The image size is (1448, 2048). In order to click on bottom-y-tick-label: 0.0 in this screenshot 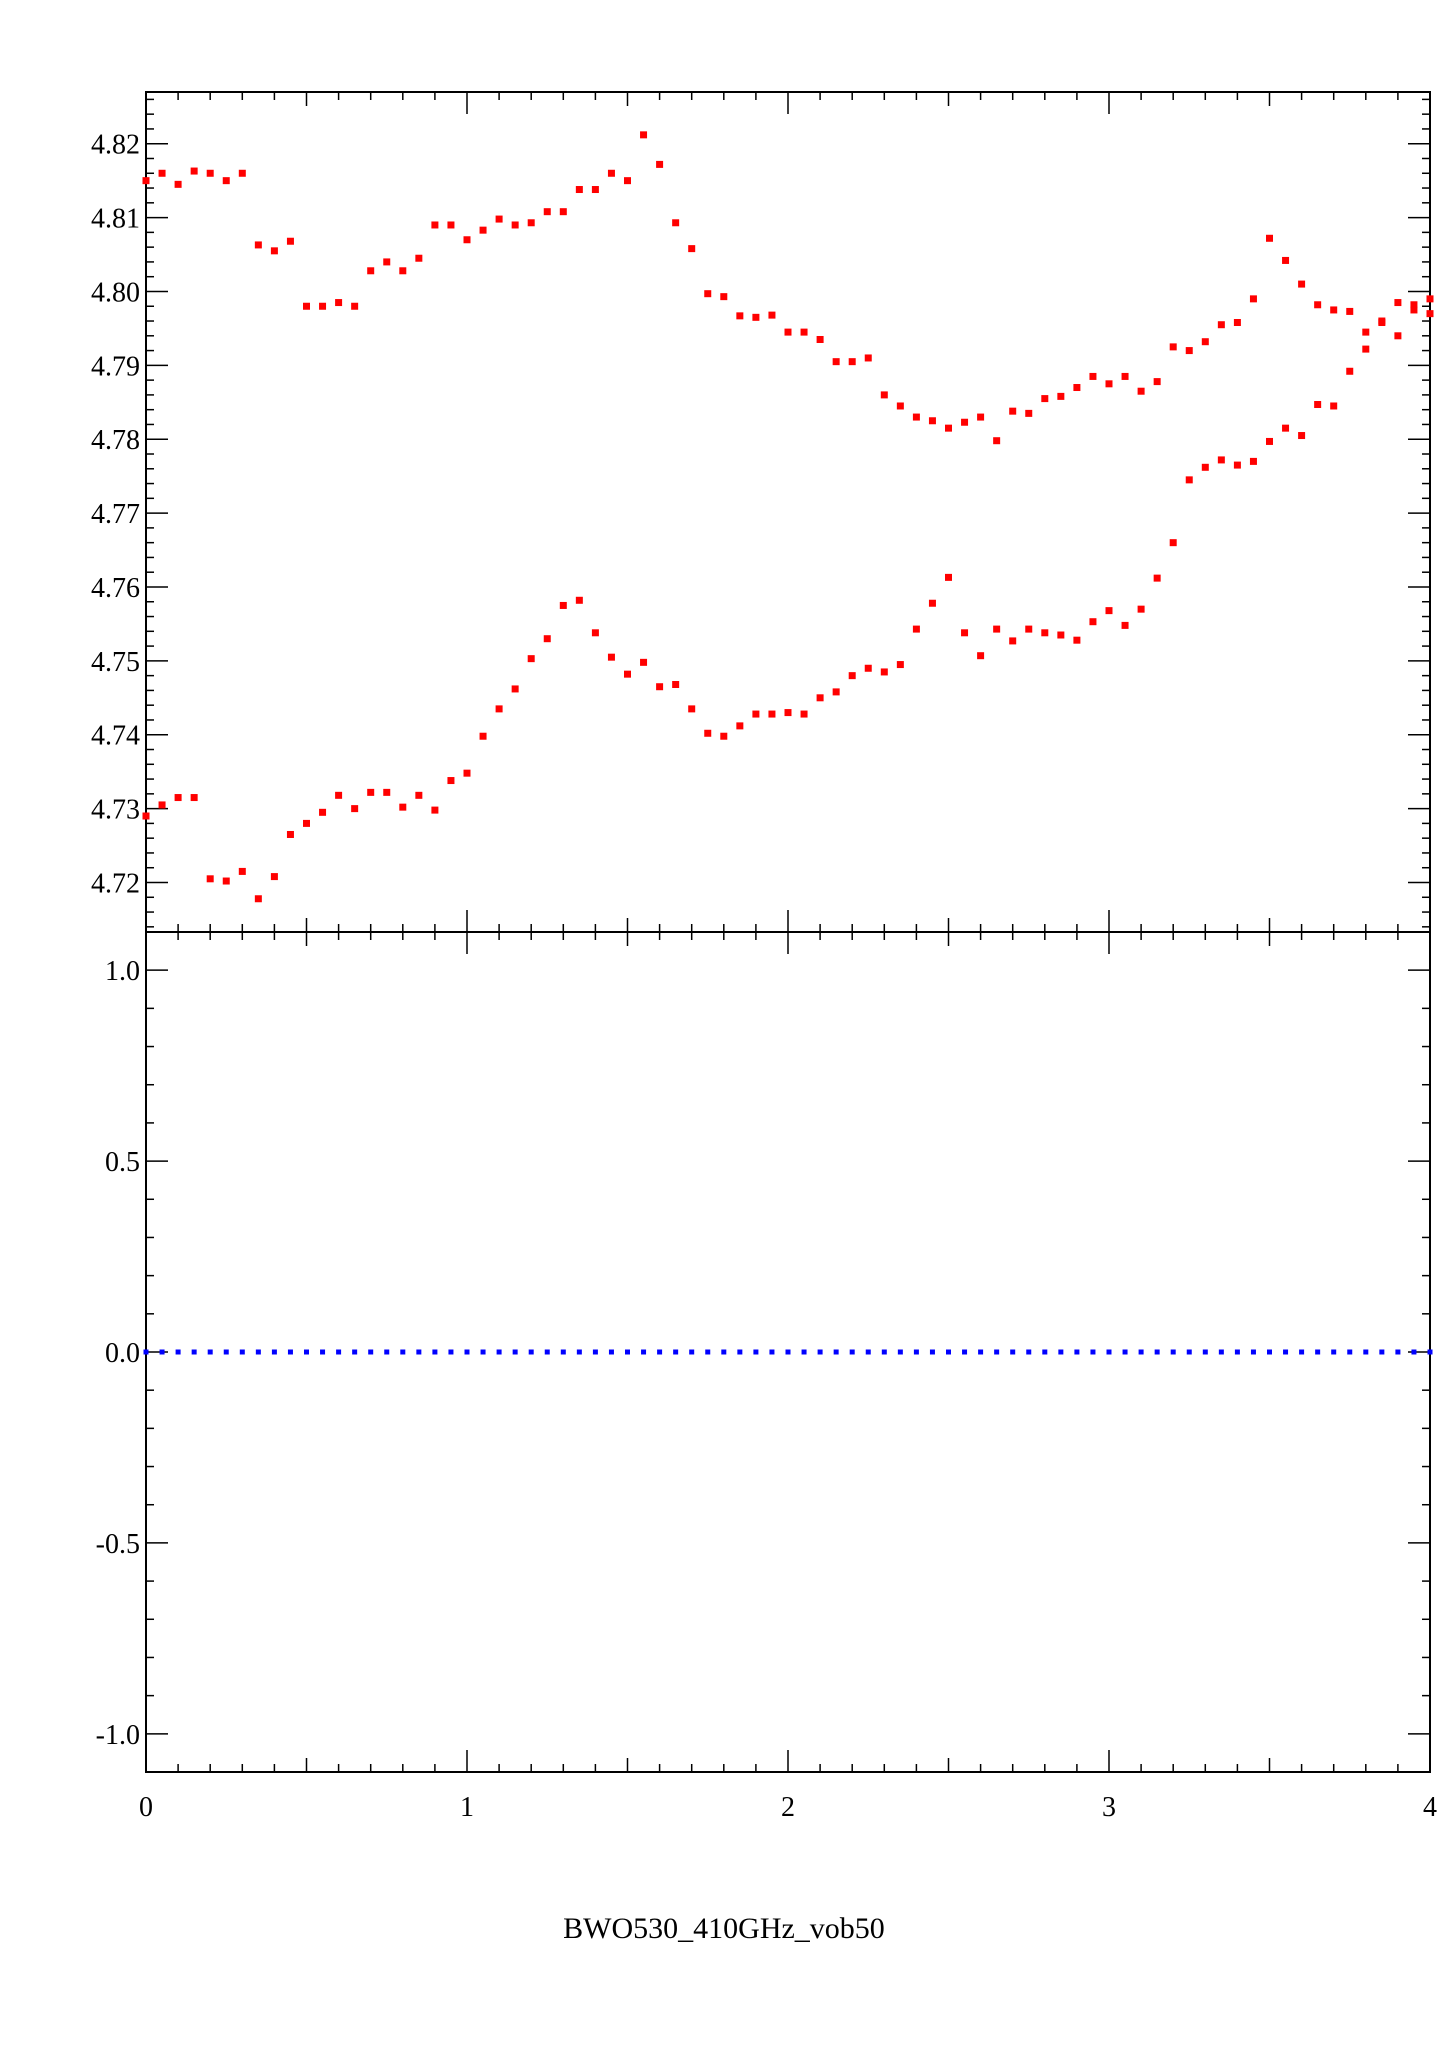, I will do `click(122, 1353)`.